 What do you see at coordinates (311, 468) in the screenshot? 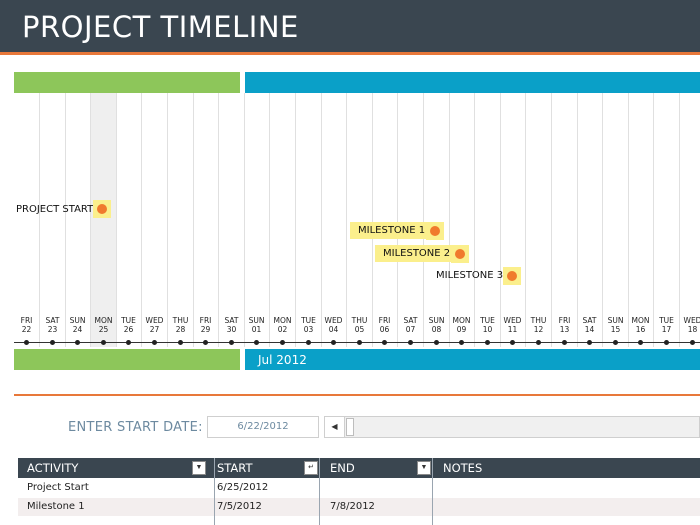
I see `sort-filter-start-icon: ↵` at bounding box center [311, 468].